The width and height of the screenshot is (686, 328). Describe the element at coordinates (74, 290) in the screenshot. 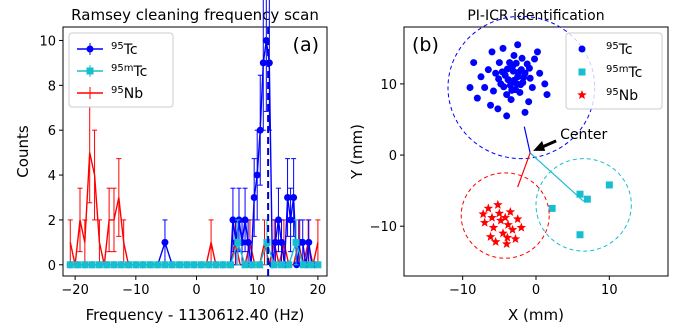

I see `x-tick-label: −20` at that location.